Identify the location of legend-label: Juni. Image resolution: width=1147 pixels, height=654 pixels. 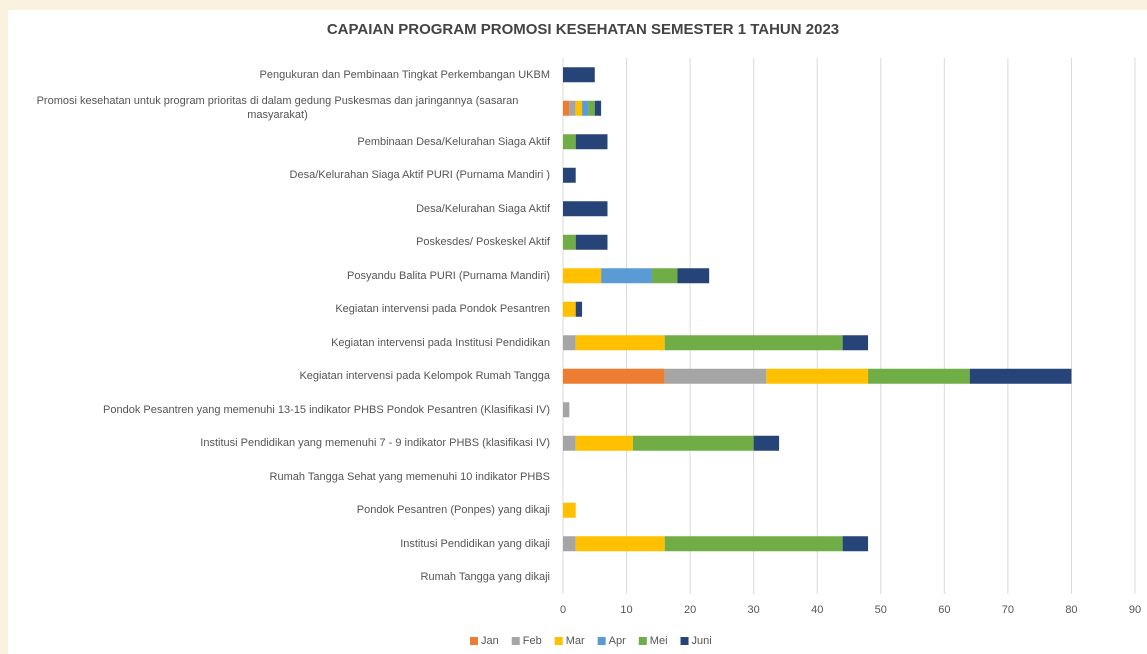
(702, 641).